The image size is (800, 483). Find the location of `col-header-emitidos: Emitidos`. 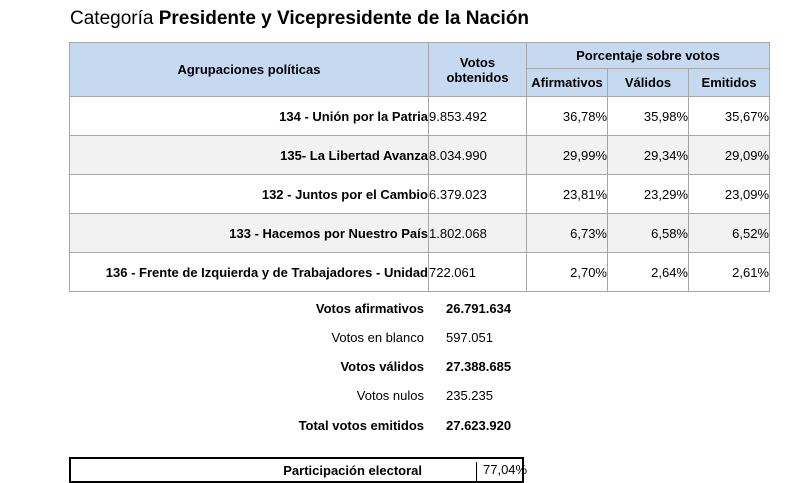

col-header-emitidos: Emitidos is located at coordinates (729, 82).